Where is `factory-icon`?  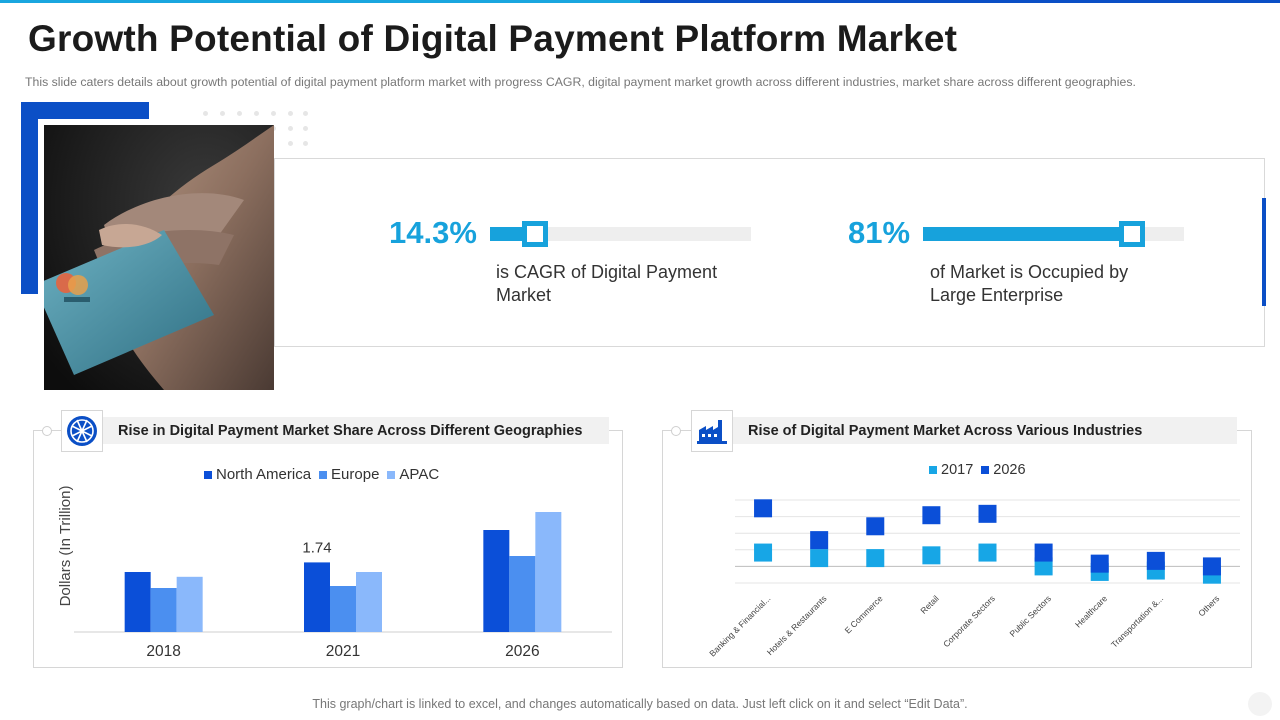
factory-icon is located at coordinates (712, 432).